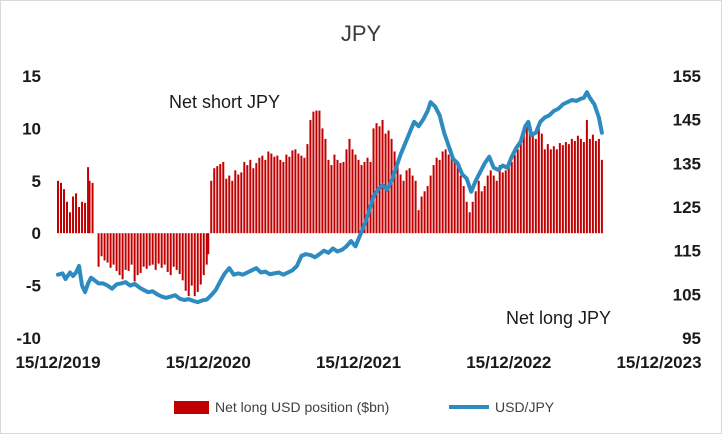 The width and height of the screenshot is (722, 434). I want to click on legend: Net long USD position ($bn) USD/JPY, so click(364, 407).